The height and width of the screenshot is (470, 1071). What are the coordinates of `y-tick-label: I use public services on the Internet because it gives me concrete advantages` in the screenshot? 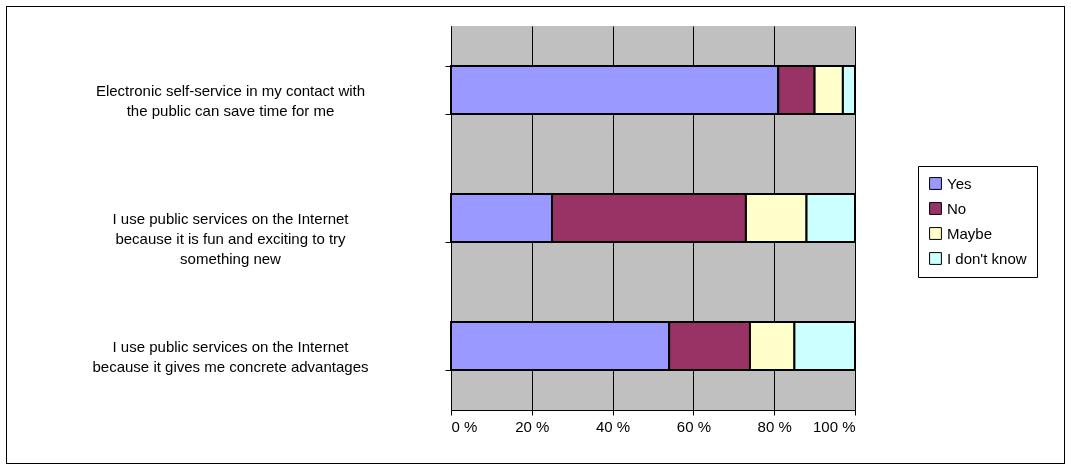 It's located at (230, 356).